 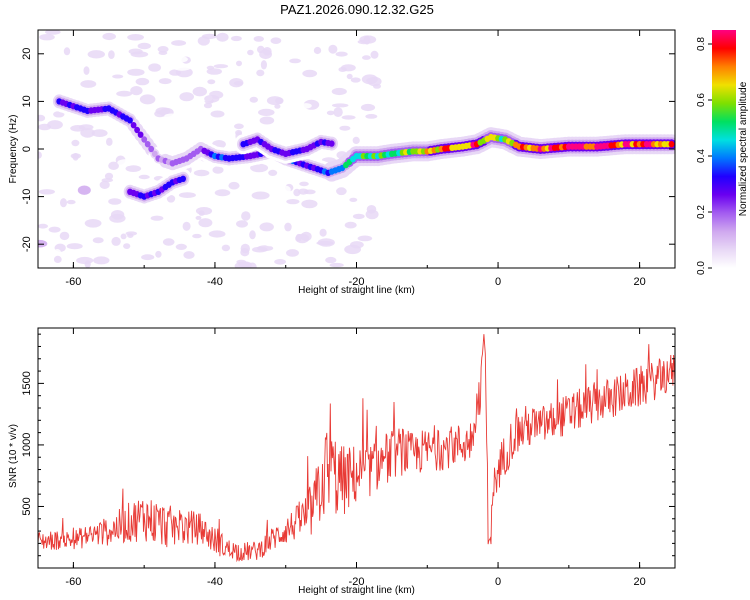 What do you see at coordinates (27, 244) in the screenshot?
I see `y-tick-label: -20` at bounding box center [27, 244].